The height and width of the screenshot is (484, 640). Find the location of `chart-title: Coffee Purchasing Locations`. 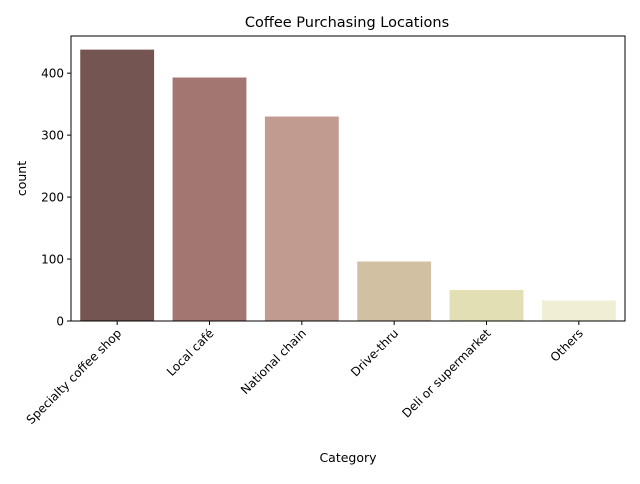

chart-title: Coffee Purchasing Locations is located at coordinates (347, 23).